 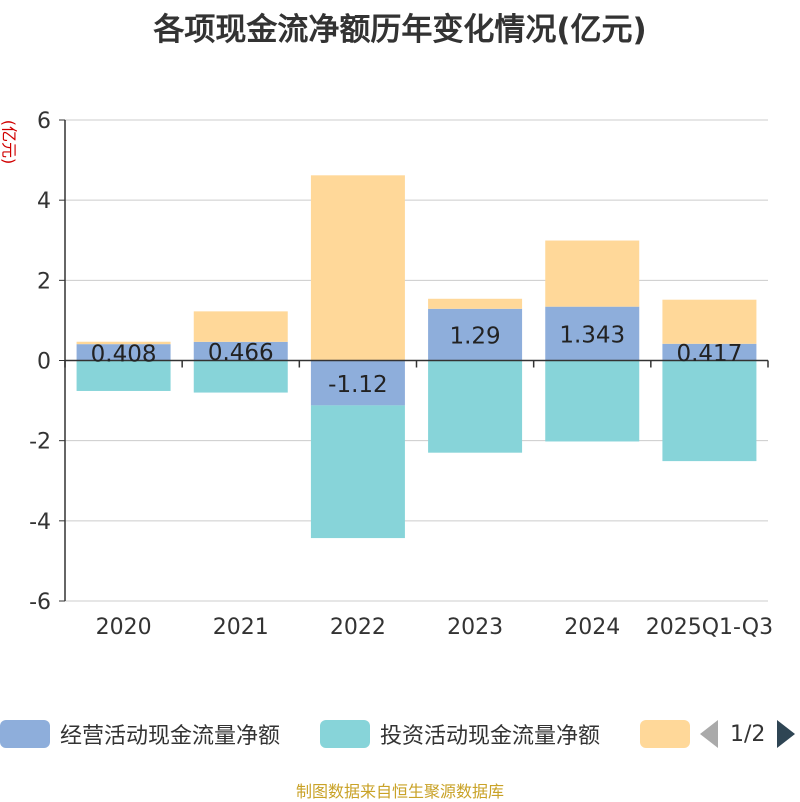 What do you see at coordinates (240, 326) in the screenshot?
I see `bar-series2-2021` at bounding box center [240, 326].